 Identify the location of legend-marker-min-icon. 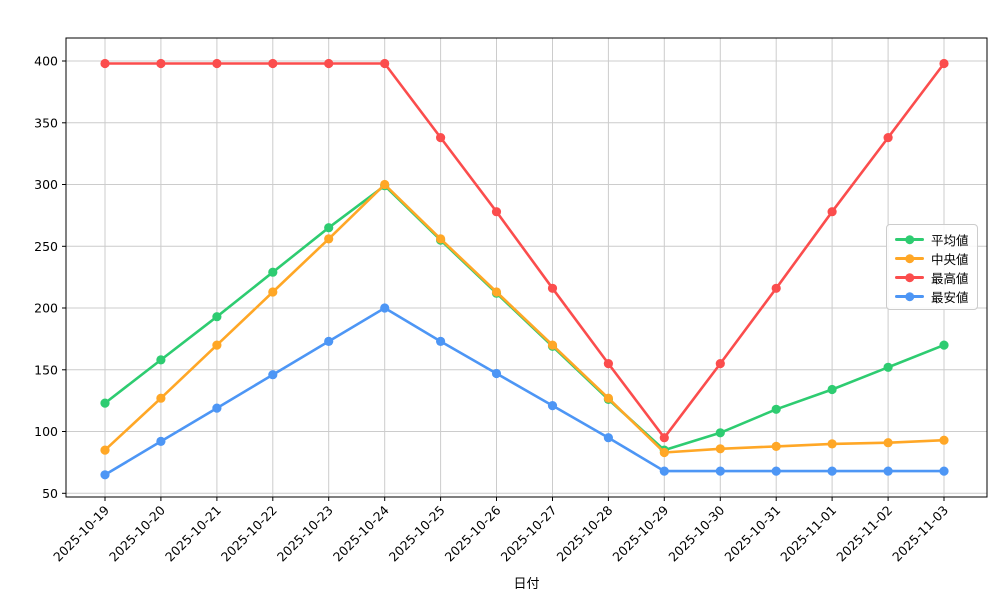
(909, 296).